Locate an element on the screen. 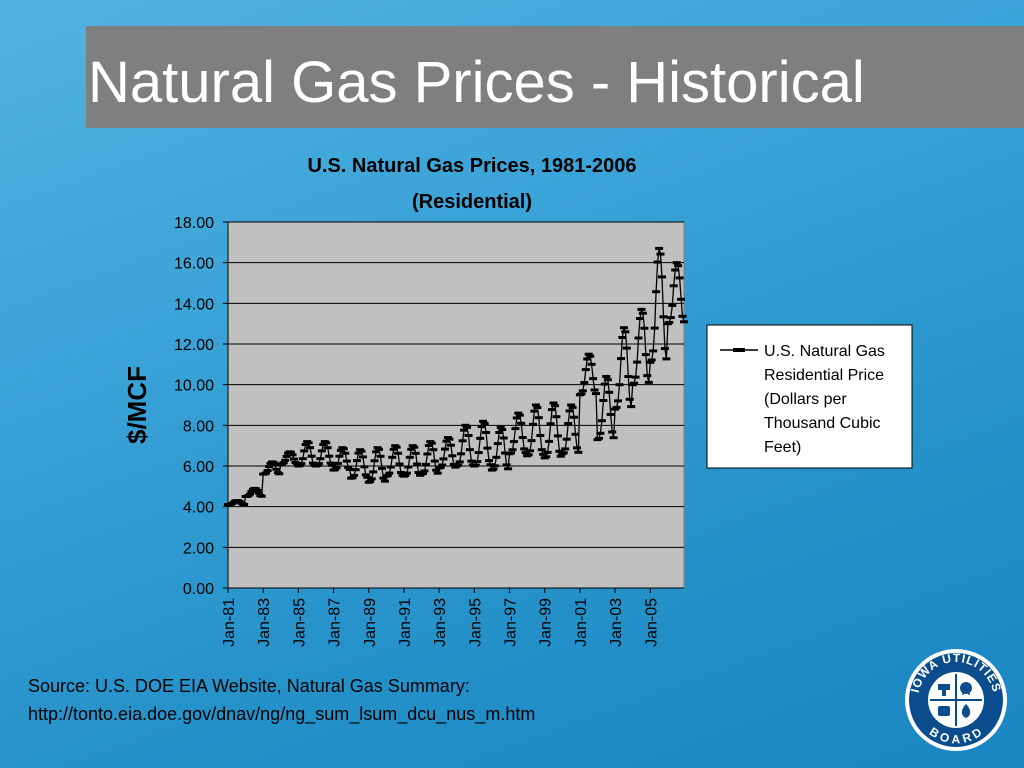 This screenshot has height=768, width=1024. x-tick-label: Jan-85 is located at coordinates (299, 622).